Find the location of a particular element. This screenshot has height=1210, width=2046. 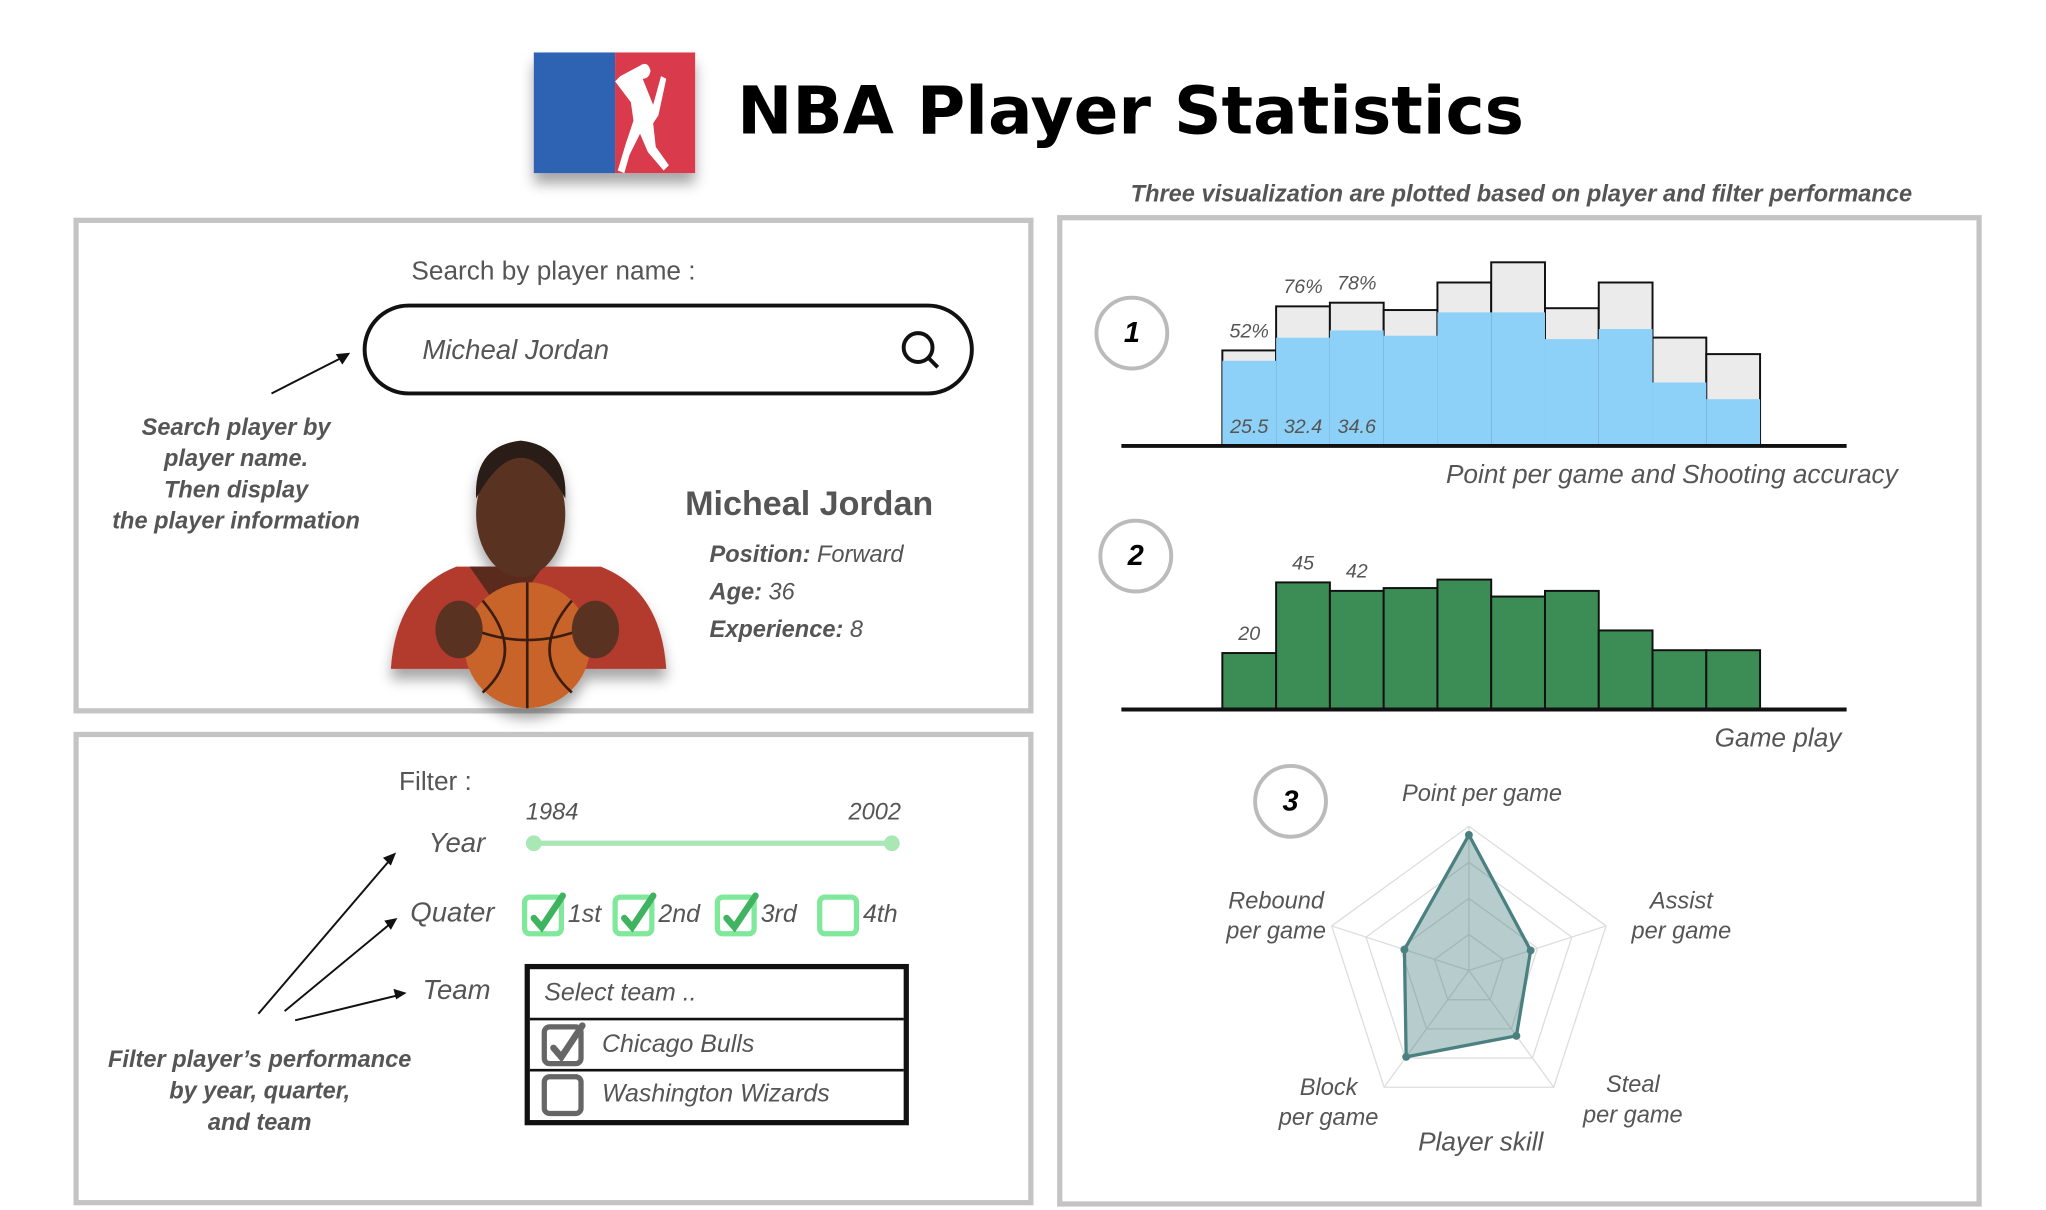

team-label: Team is located at coordinates (457, 989).